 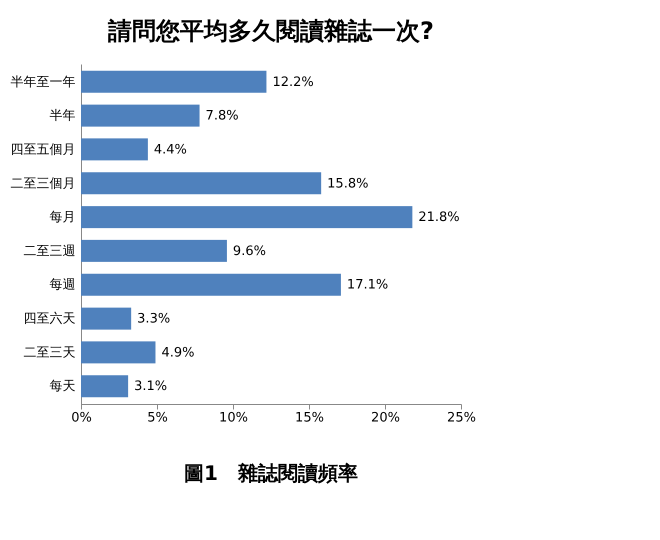 What do you see at coordinates (270, 31) in the screenshot?
I see `chart-title: 請問您平均多久閱讀雜誌一次?` at bounding box center [270, 31].